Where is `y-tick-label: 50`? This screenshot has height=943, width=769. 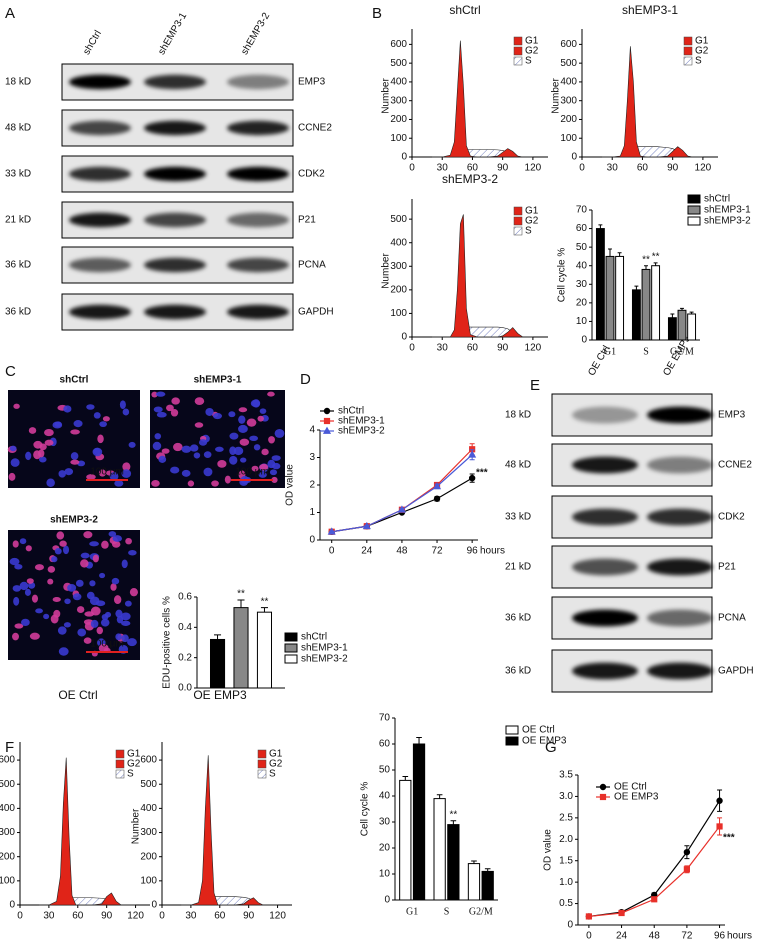 y-tick-label: 50 is located at coordinates (582, 247).